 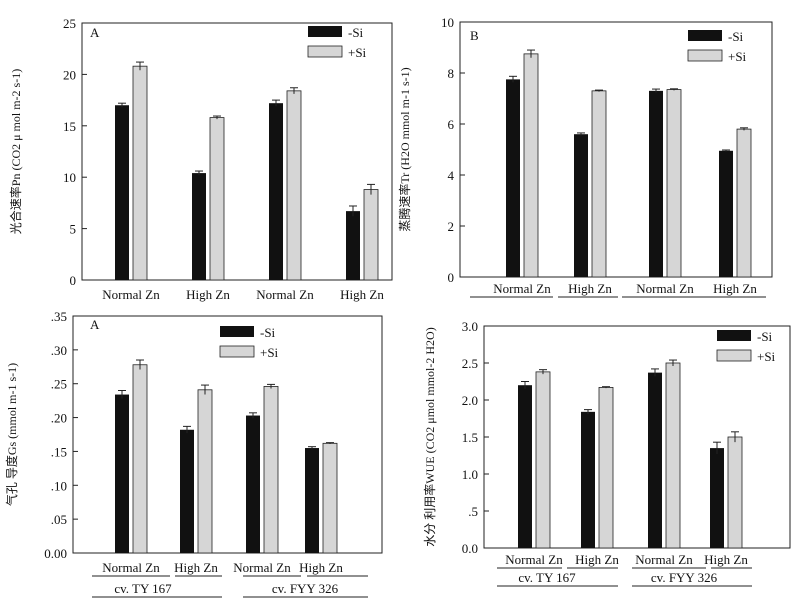 I want to click on y-axis-title: 蒸腾速率Tr (H2O mmol m-1 s-1), so click(x=404, y=149).